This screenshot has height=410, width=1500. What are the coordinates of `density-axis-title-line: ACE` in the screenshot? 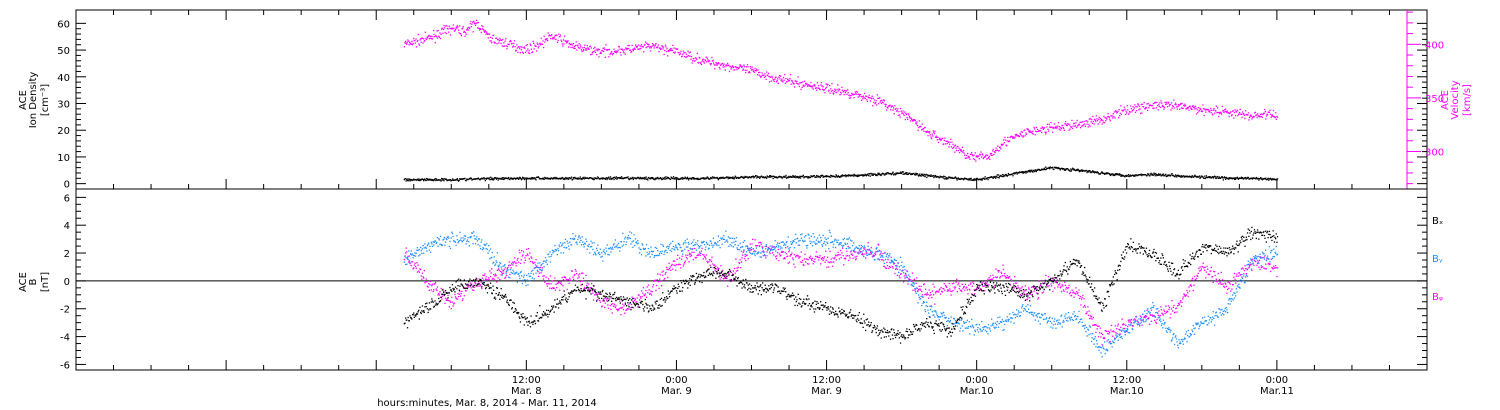 It's located at (23, 100).